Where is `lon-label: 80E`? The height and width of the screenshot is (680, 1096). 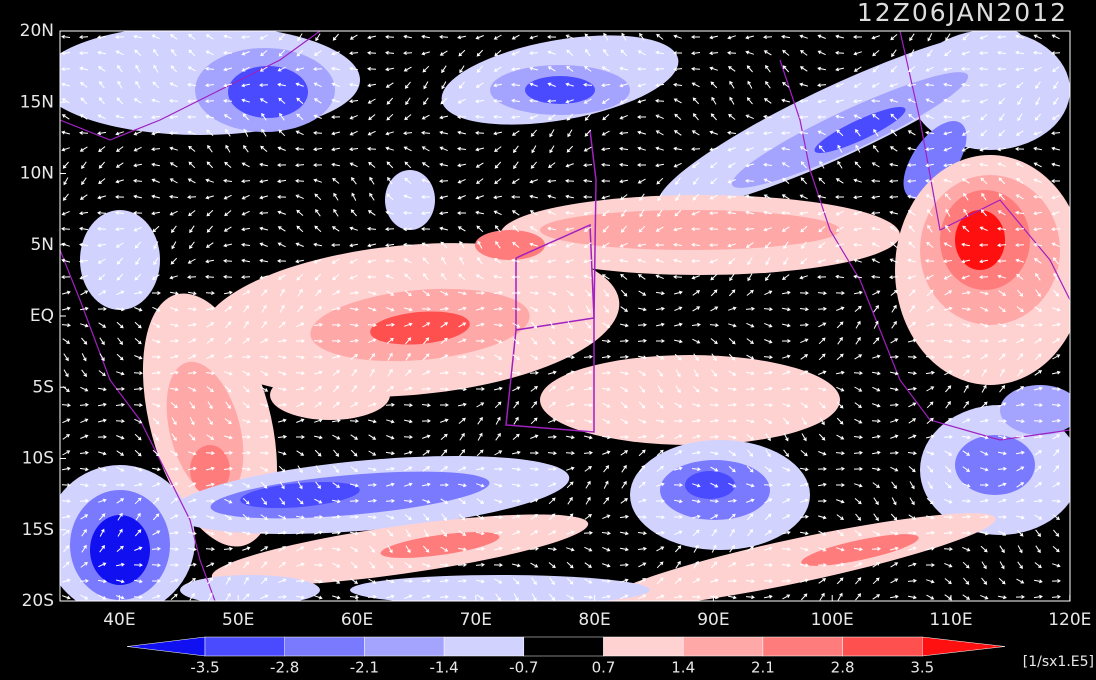 lon-label: 80E is located at coordinates (594, 620).